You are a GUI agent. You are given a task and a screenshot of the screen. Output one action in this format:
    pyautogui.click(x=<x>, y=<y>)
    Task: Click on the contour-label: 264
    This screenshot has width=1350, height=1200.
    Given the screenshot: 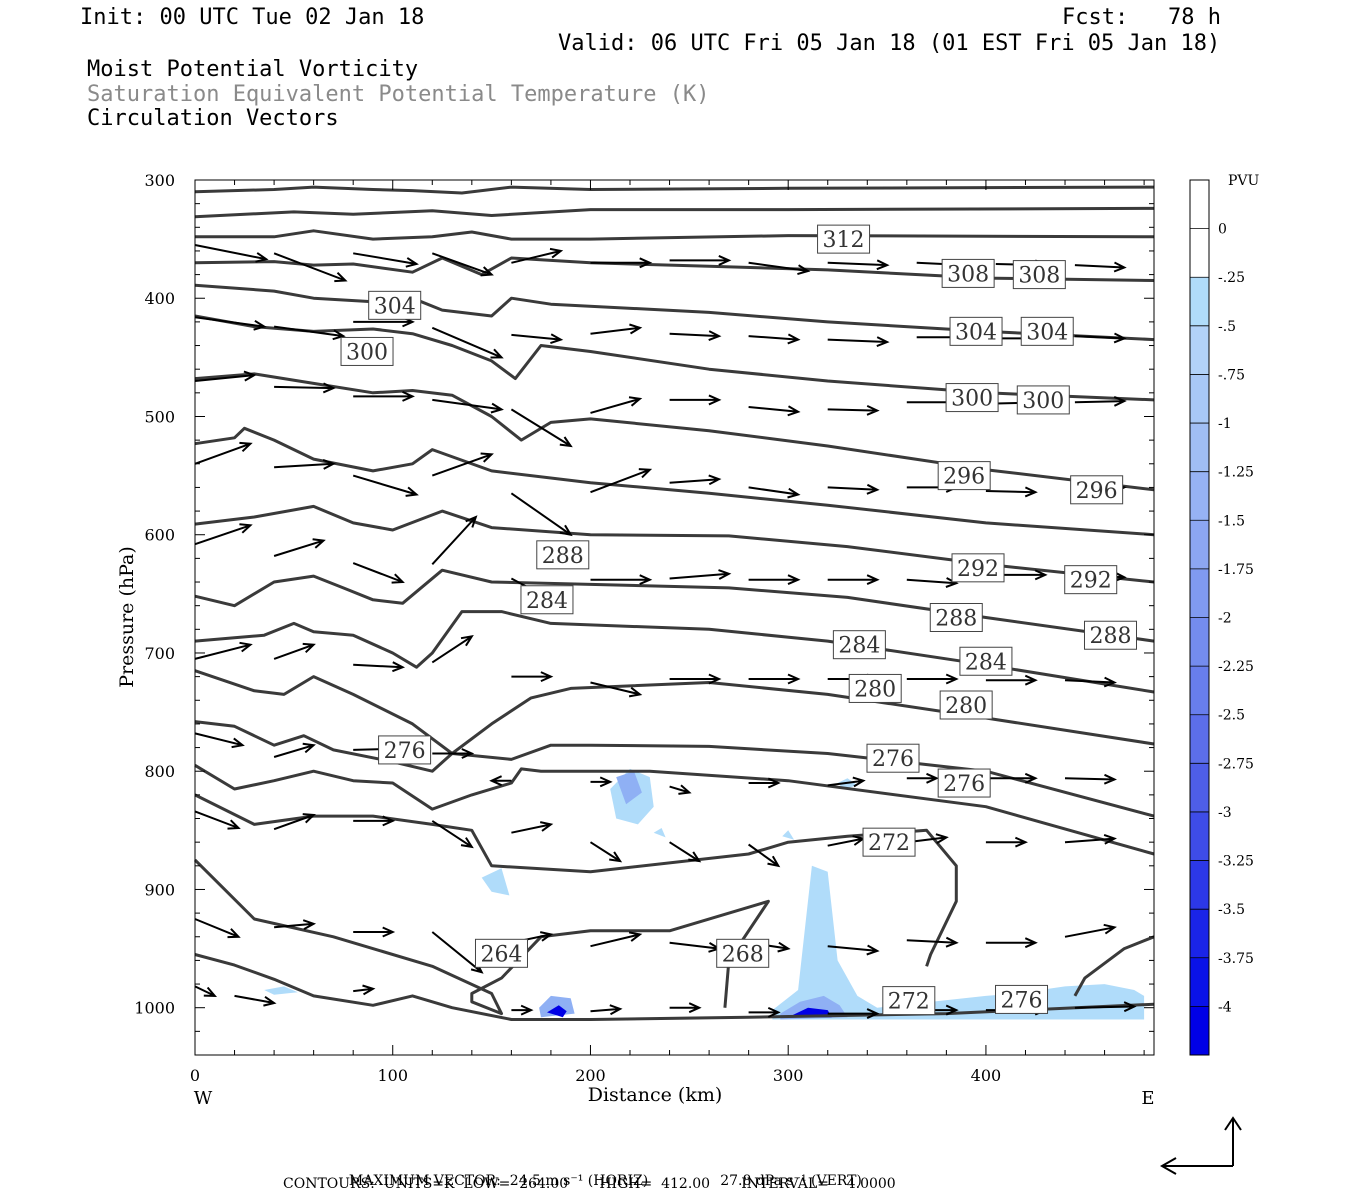 What is the action you would take?
    pyautogui.click(x=501, y=953)
    